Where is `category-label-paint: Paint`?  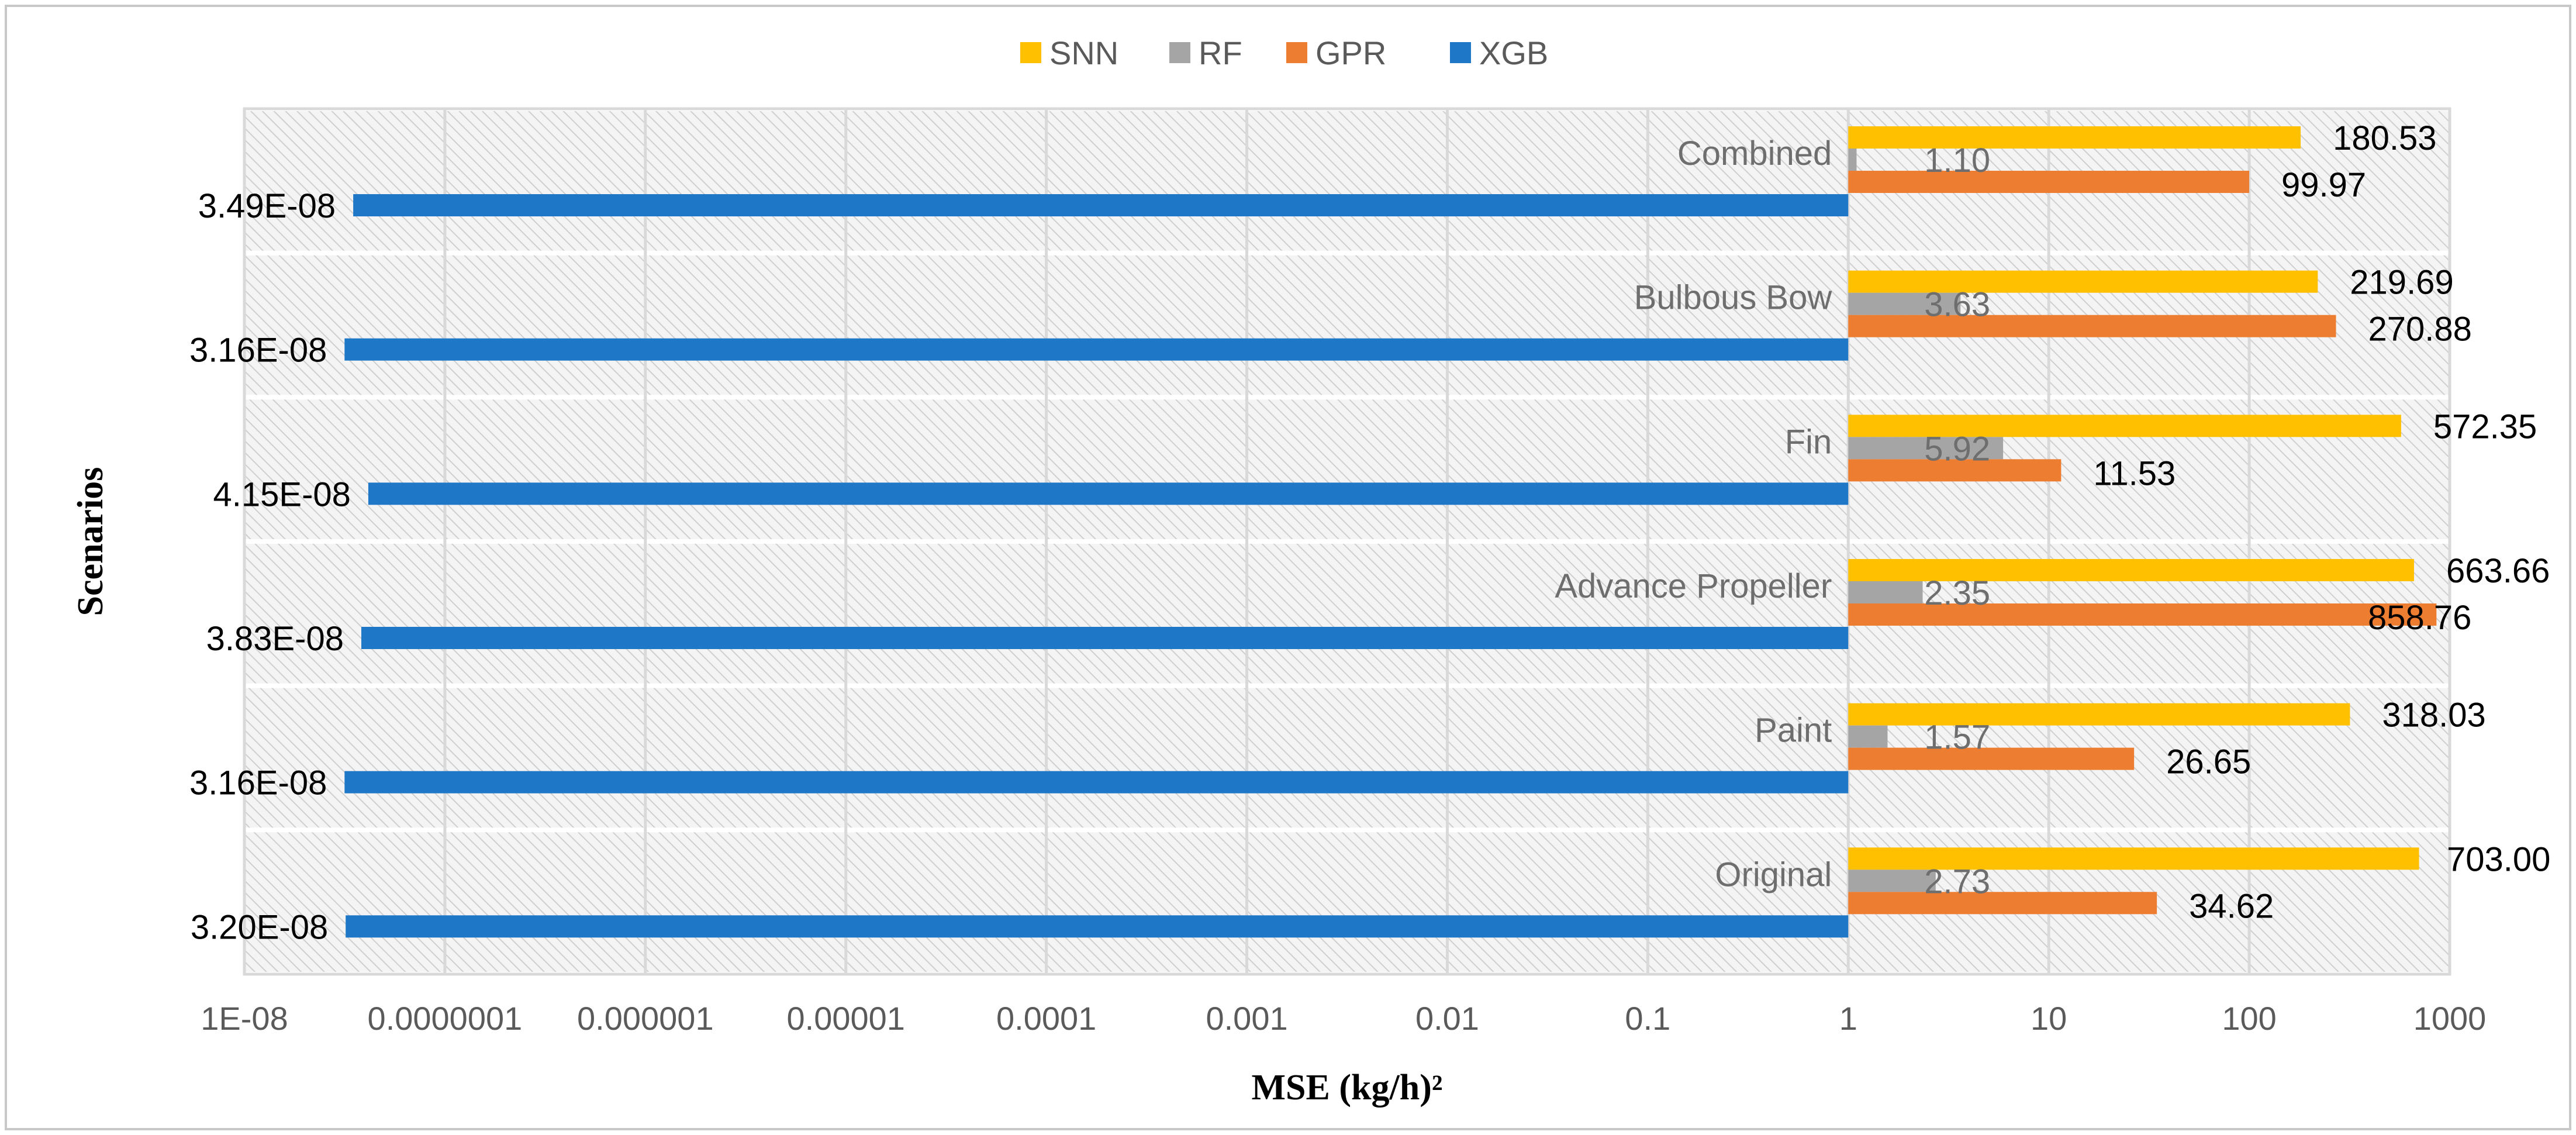 category-label-paint: Paint is located at coordinates (1793, 731).